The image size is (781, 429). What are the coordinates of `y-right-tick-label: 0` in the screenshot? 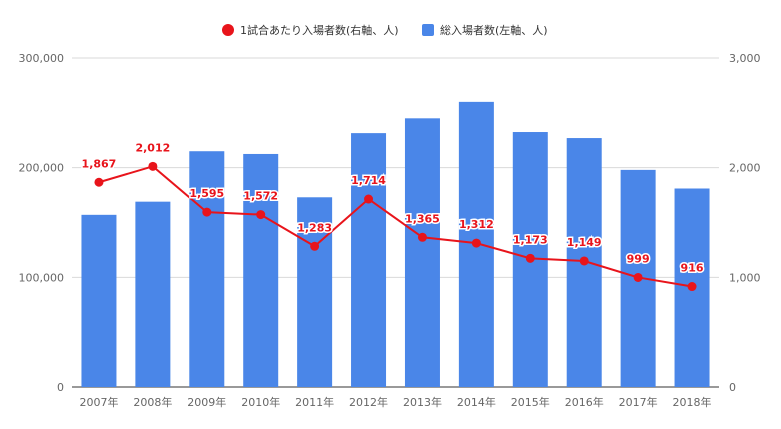 It's located at (732, 387).